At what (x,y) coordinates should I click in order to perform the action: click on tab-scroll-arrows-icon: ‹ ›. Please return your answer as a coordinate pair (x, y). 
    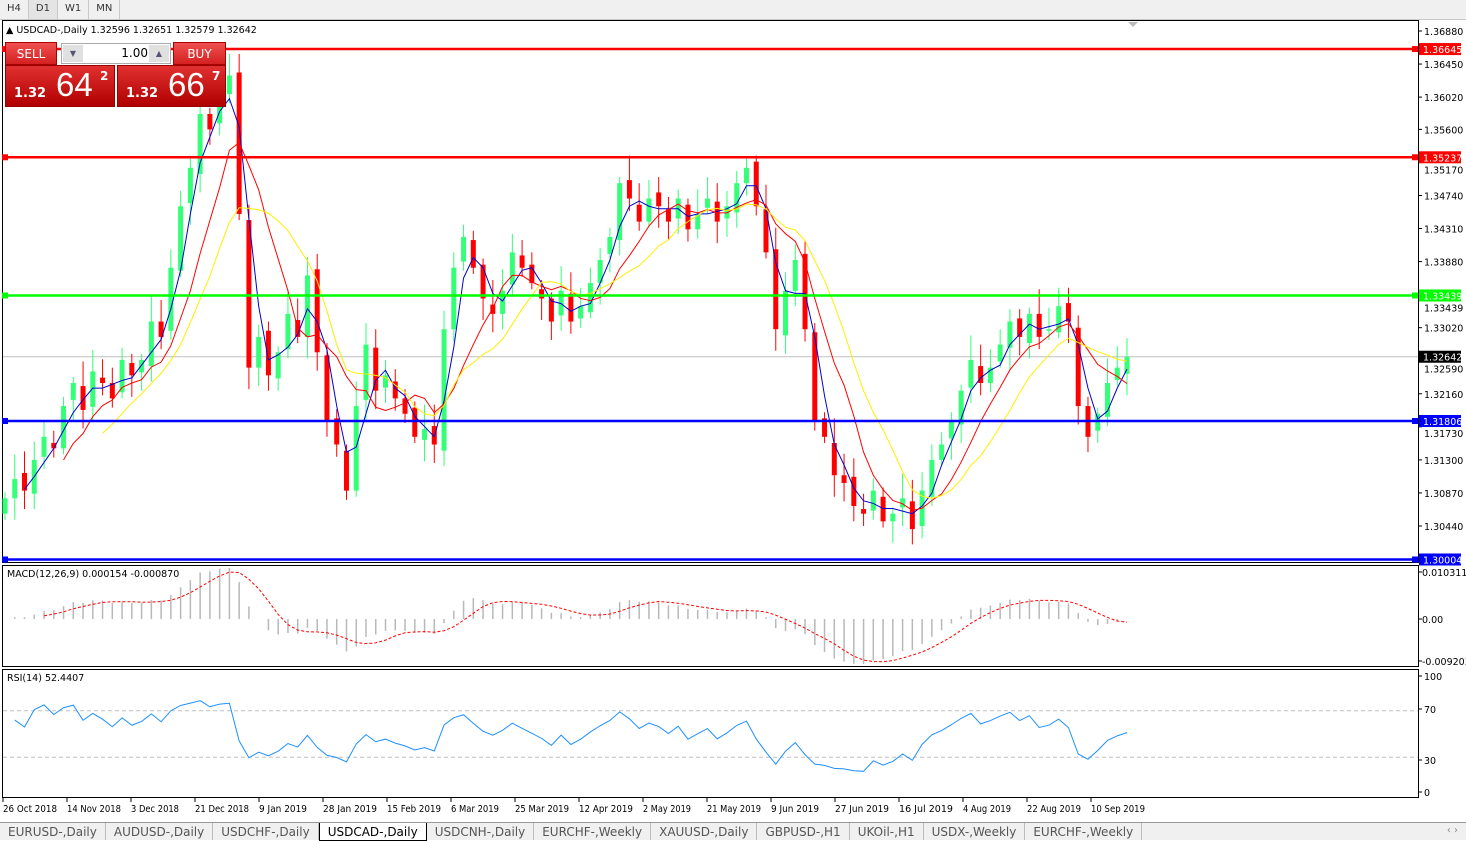
    Looking at the image, I should click on (1452, 830).